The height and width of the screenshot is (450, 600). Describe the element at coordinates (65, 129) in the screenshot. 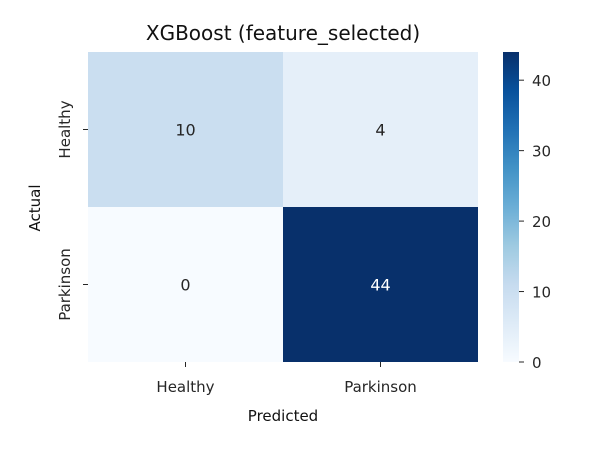

I see `y-tick-label: Healthy` at that location.